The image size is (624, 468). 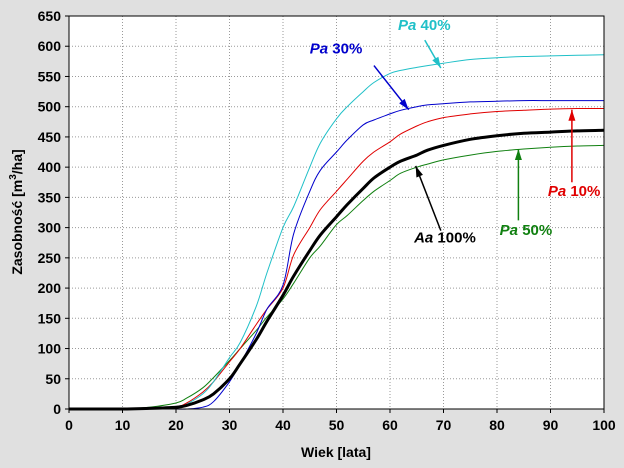 What do you see at coordinates (283, 425) in the screenshot?
I see `x-tick-label: 40` at bounding box center [283, 425].